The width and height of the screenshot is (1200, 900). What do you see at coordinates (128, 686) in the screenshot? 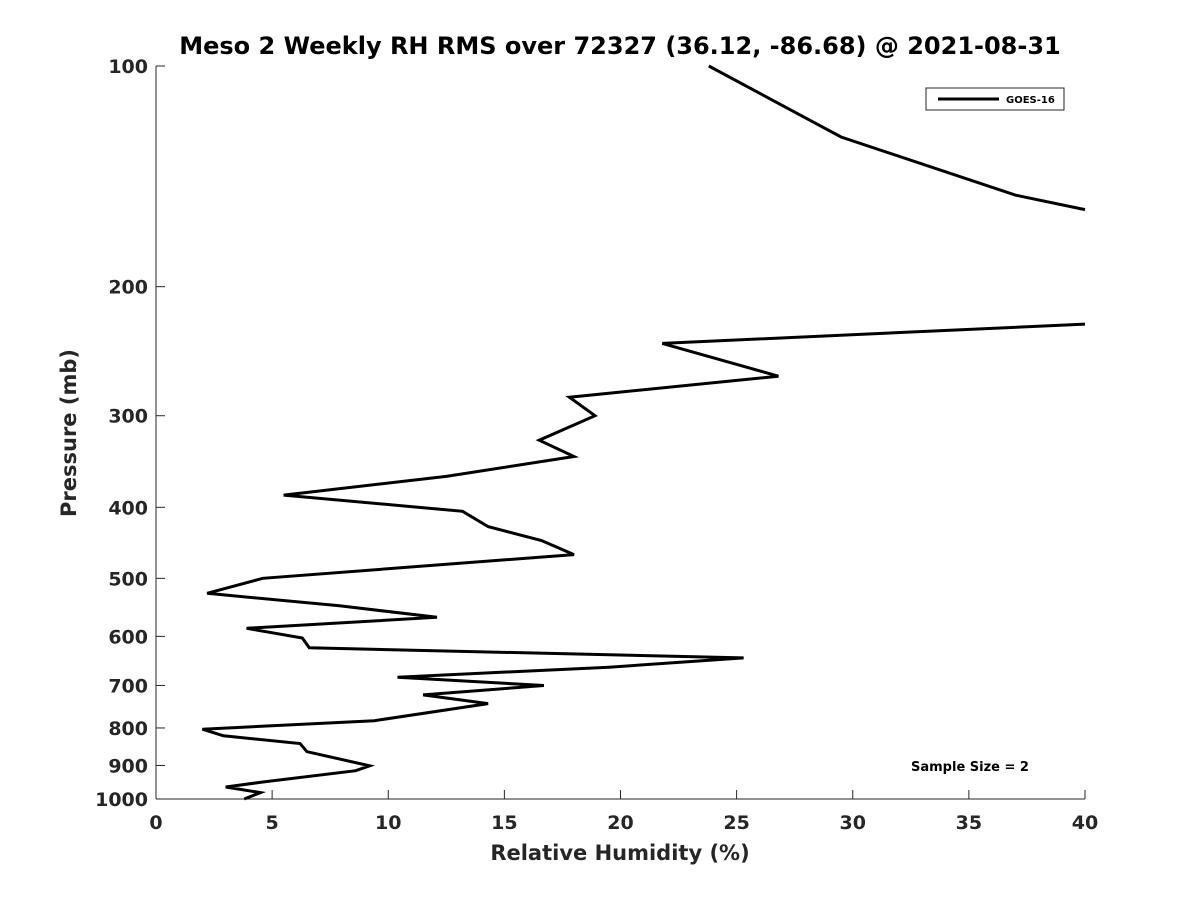
I see `y-tick-label: 700` at bounding box center [128, 686].